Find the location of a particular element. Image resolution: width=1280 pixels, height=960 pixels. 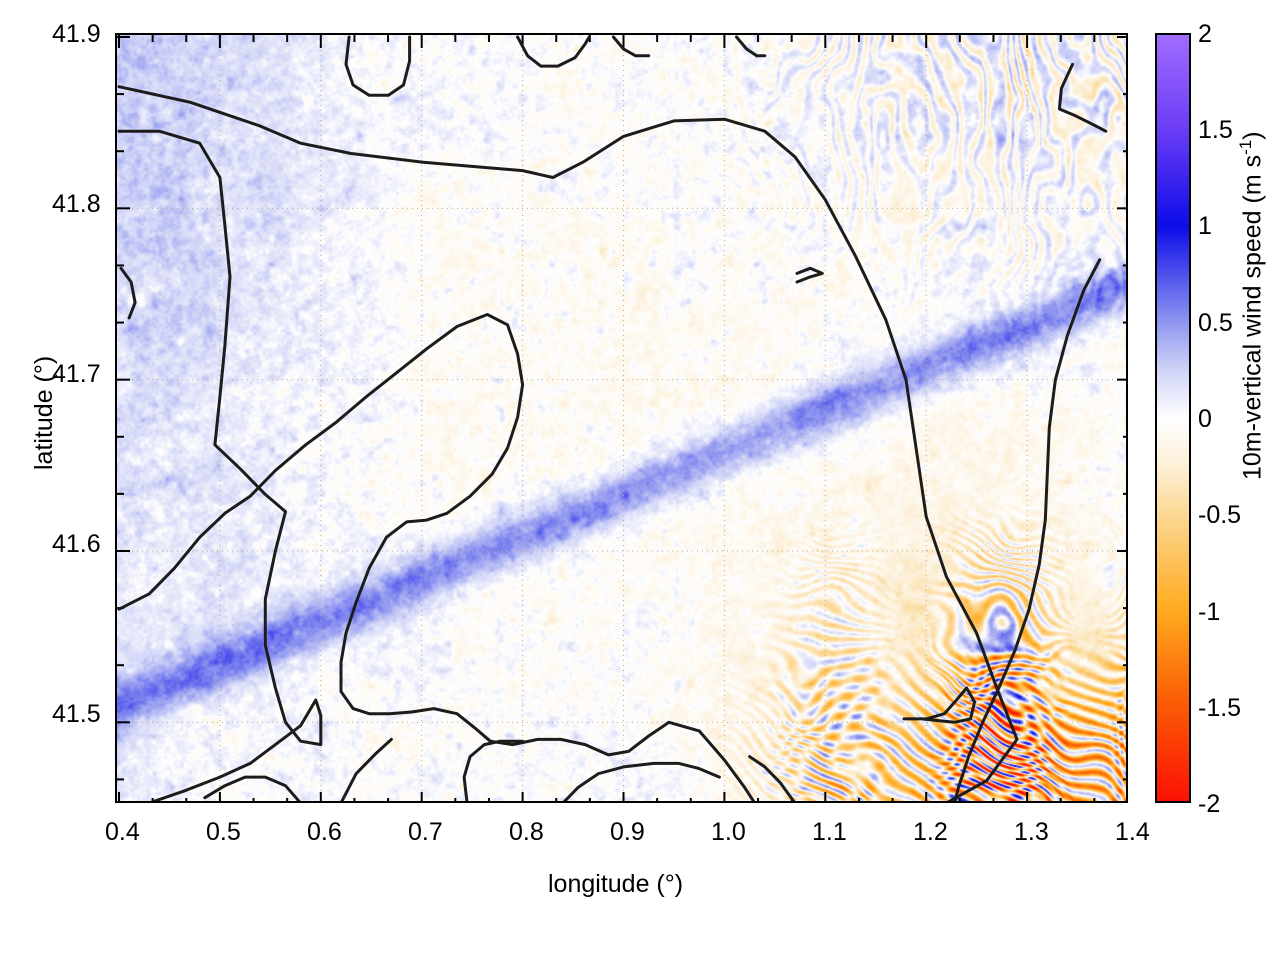

ytick-41.8: 41.8 is located at coordinates (76, 204).